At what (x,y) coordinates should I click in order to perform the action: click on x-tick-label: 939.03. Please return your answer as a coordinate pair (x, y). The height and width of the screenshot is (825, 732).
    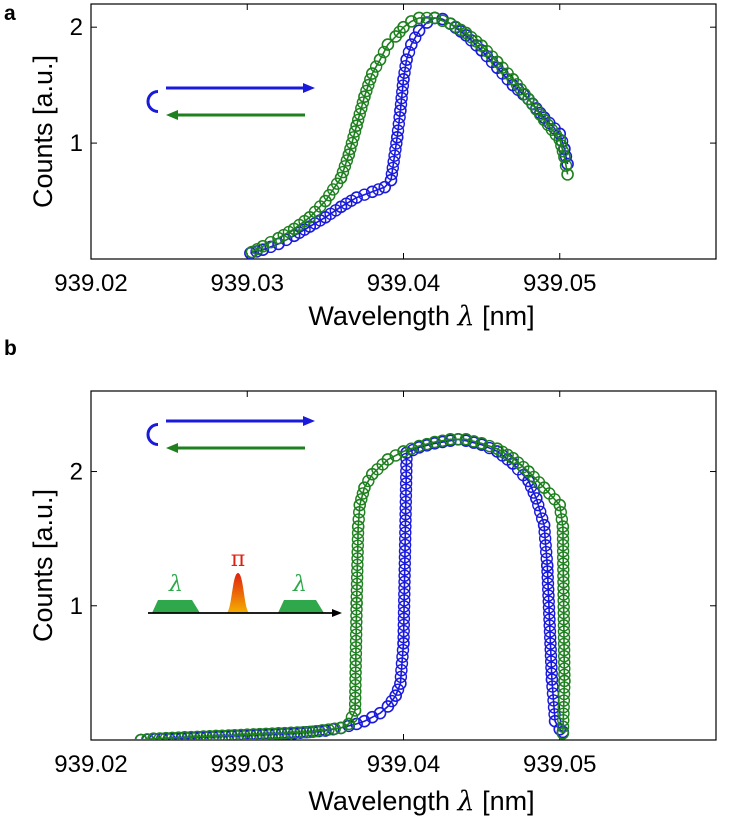
    Looking at the image, I should click on (247, 283).